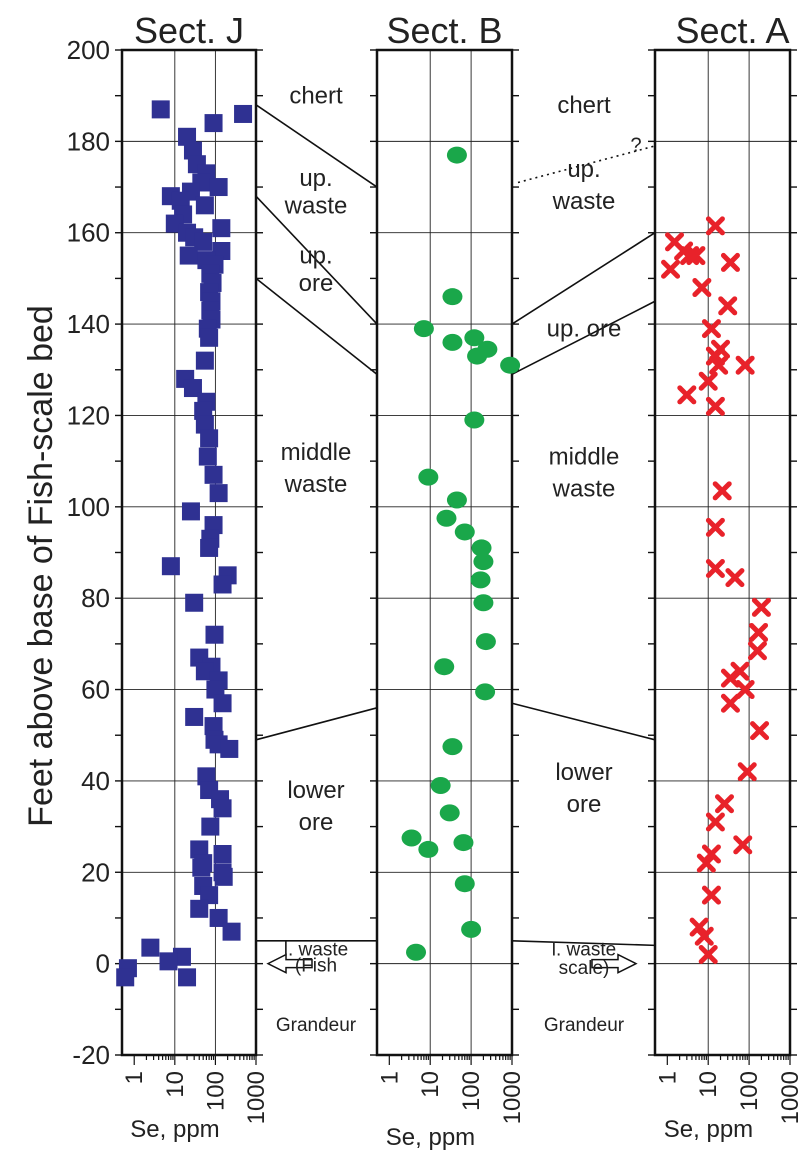 The width and height of the screenshot is (808, 1157). I want to click on stratigraphic-label: (Fish, so click(316, 966).